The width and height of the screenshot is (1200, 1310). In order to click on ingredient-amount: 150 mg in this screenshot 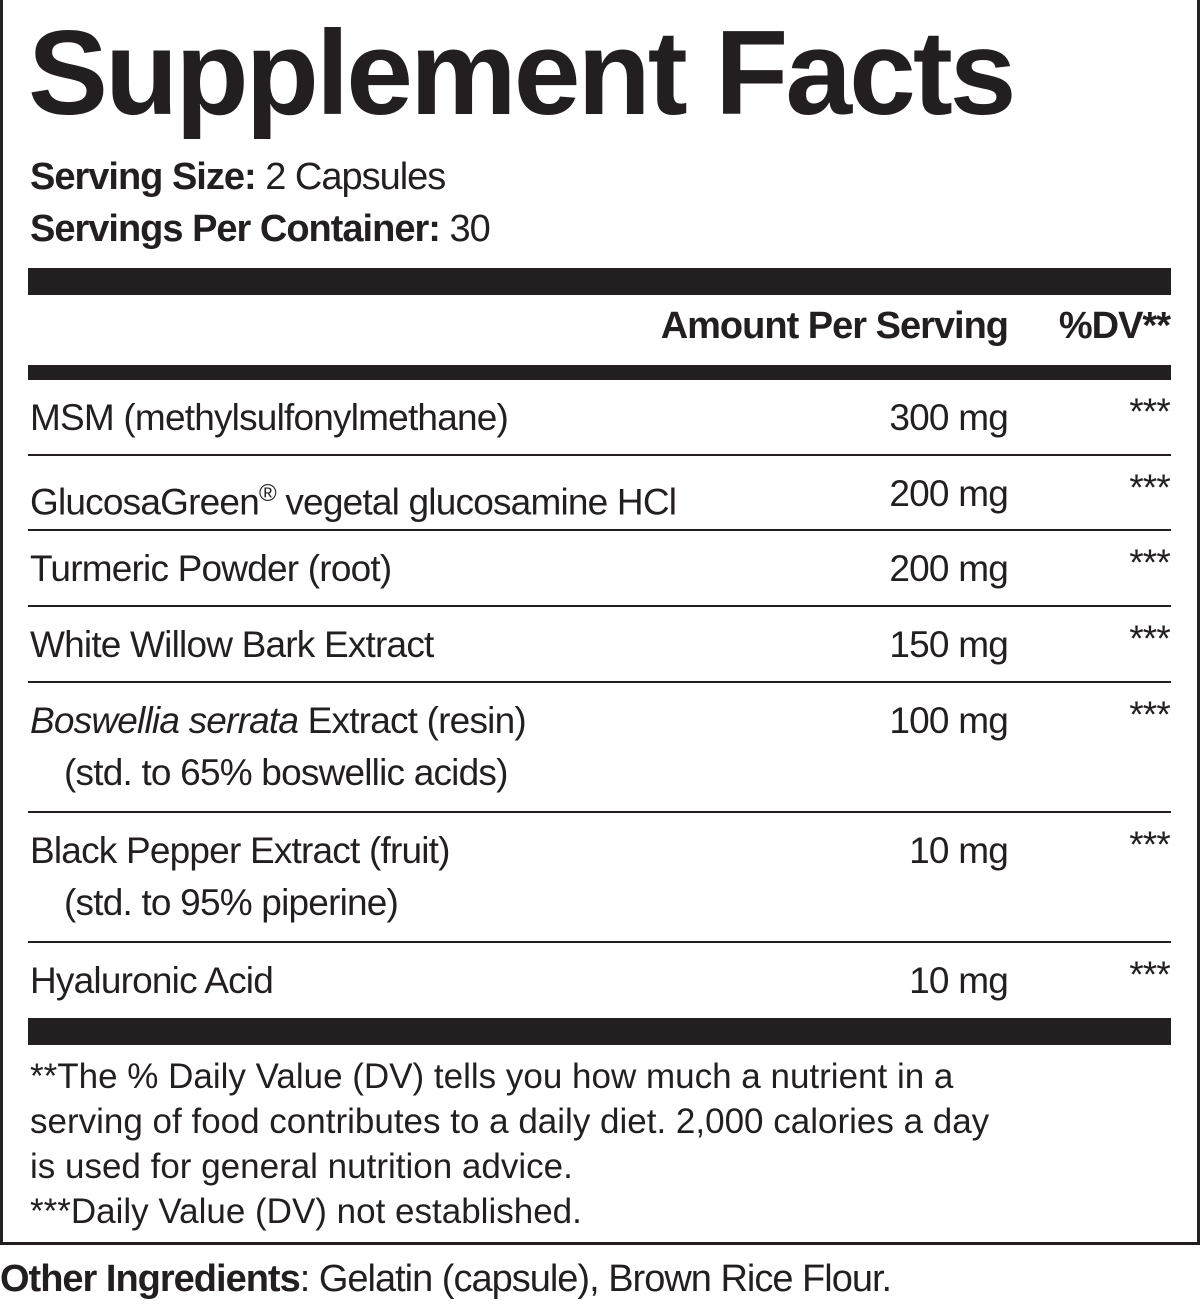, I will do `click(948, 644)`.